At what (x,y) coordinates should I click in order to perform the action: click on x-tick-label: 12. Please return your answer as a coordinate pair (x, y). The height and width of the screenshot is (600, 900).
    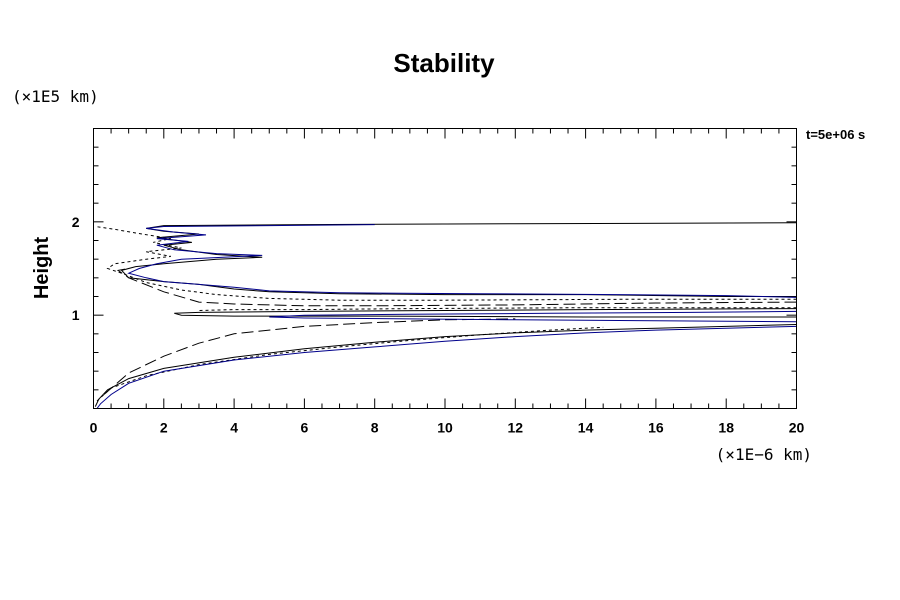
    Looking at the image, I should click on (516, 428).